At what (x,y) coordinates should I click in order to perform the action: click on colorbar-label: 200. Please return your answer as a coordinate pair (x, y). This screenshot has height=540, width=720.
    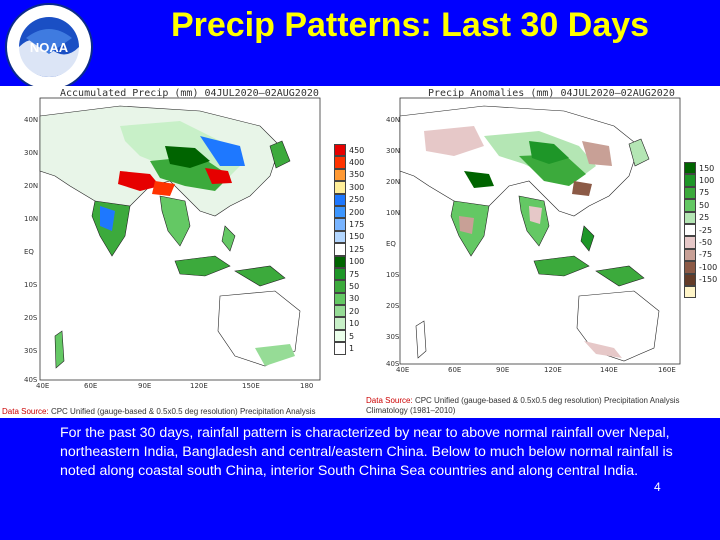
    Looking at the image, I should click on (357, 212).